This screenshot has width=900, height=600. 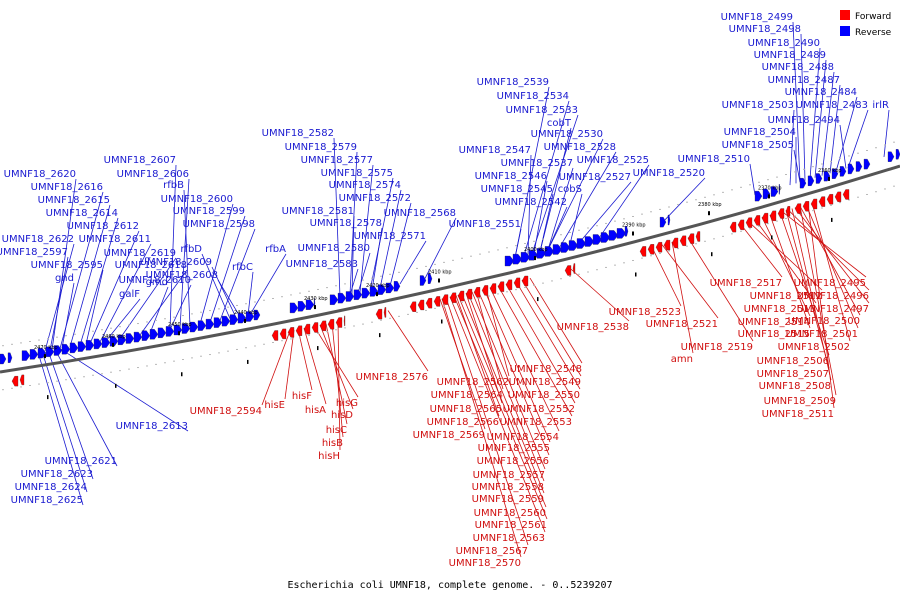 What do you see at coordinates (780, 309) in the screenshot?
I see `forward-gene-label: UMNF18_2513` at bounding box center [780, 309].